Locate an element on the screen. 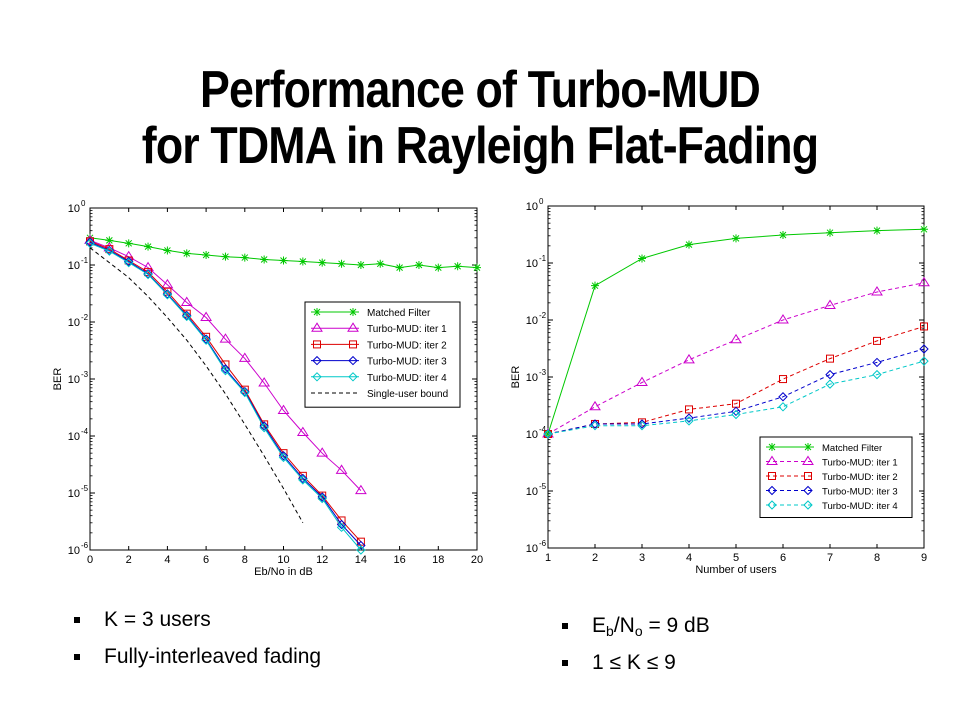 Image resolution: width=960 pixels, height=720 pixels. x-tick-label: 18 is located at coordinates (438, 560).